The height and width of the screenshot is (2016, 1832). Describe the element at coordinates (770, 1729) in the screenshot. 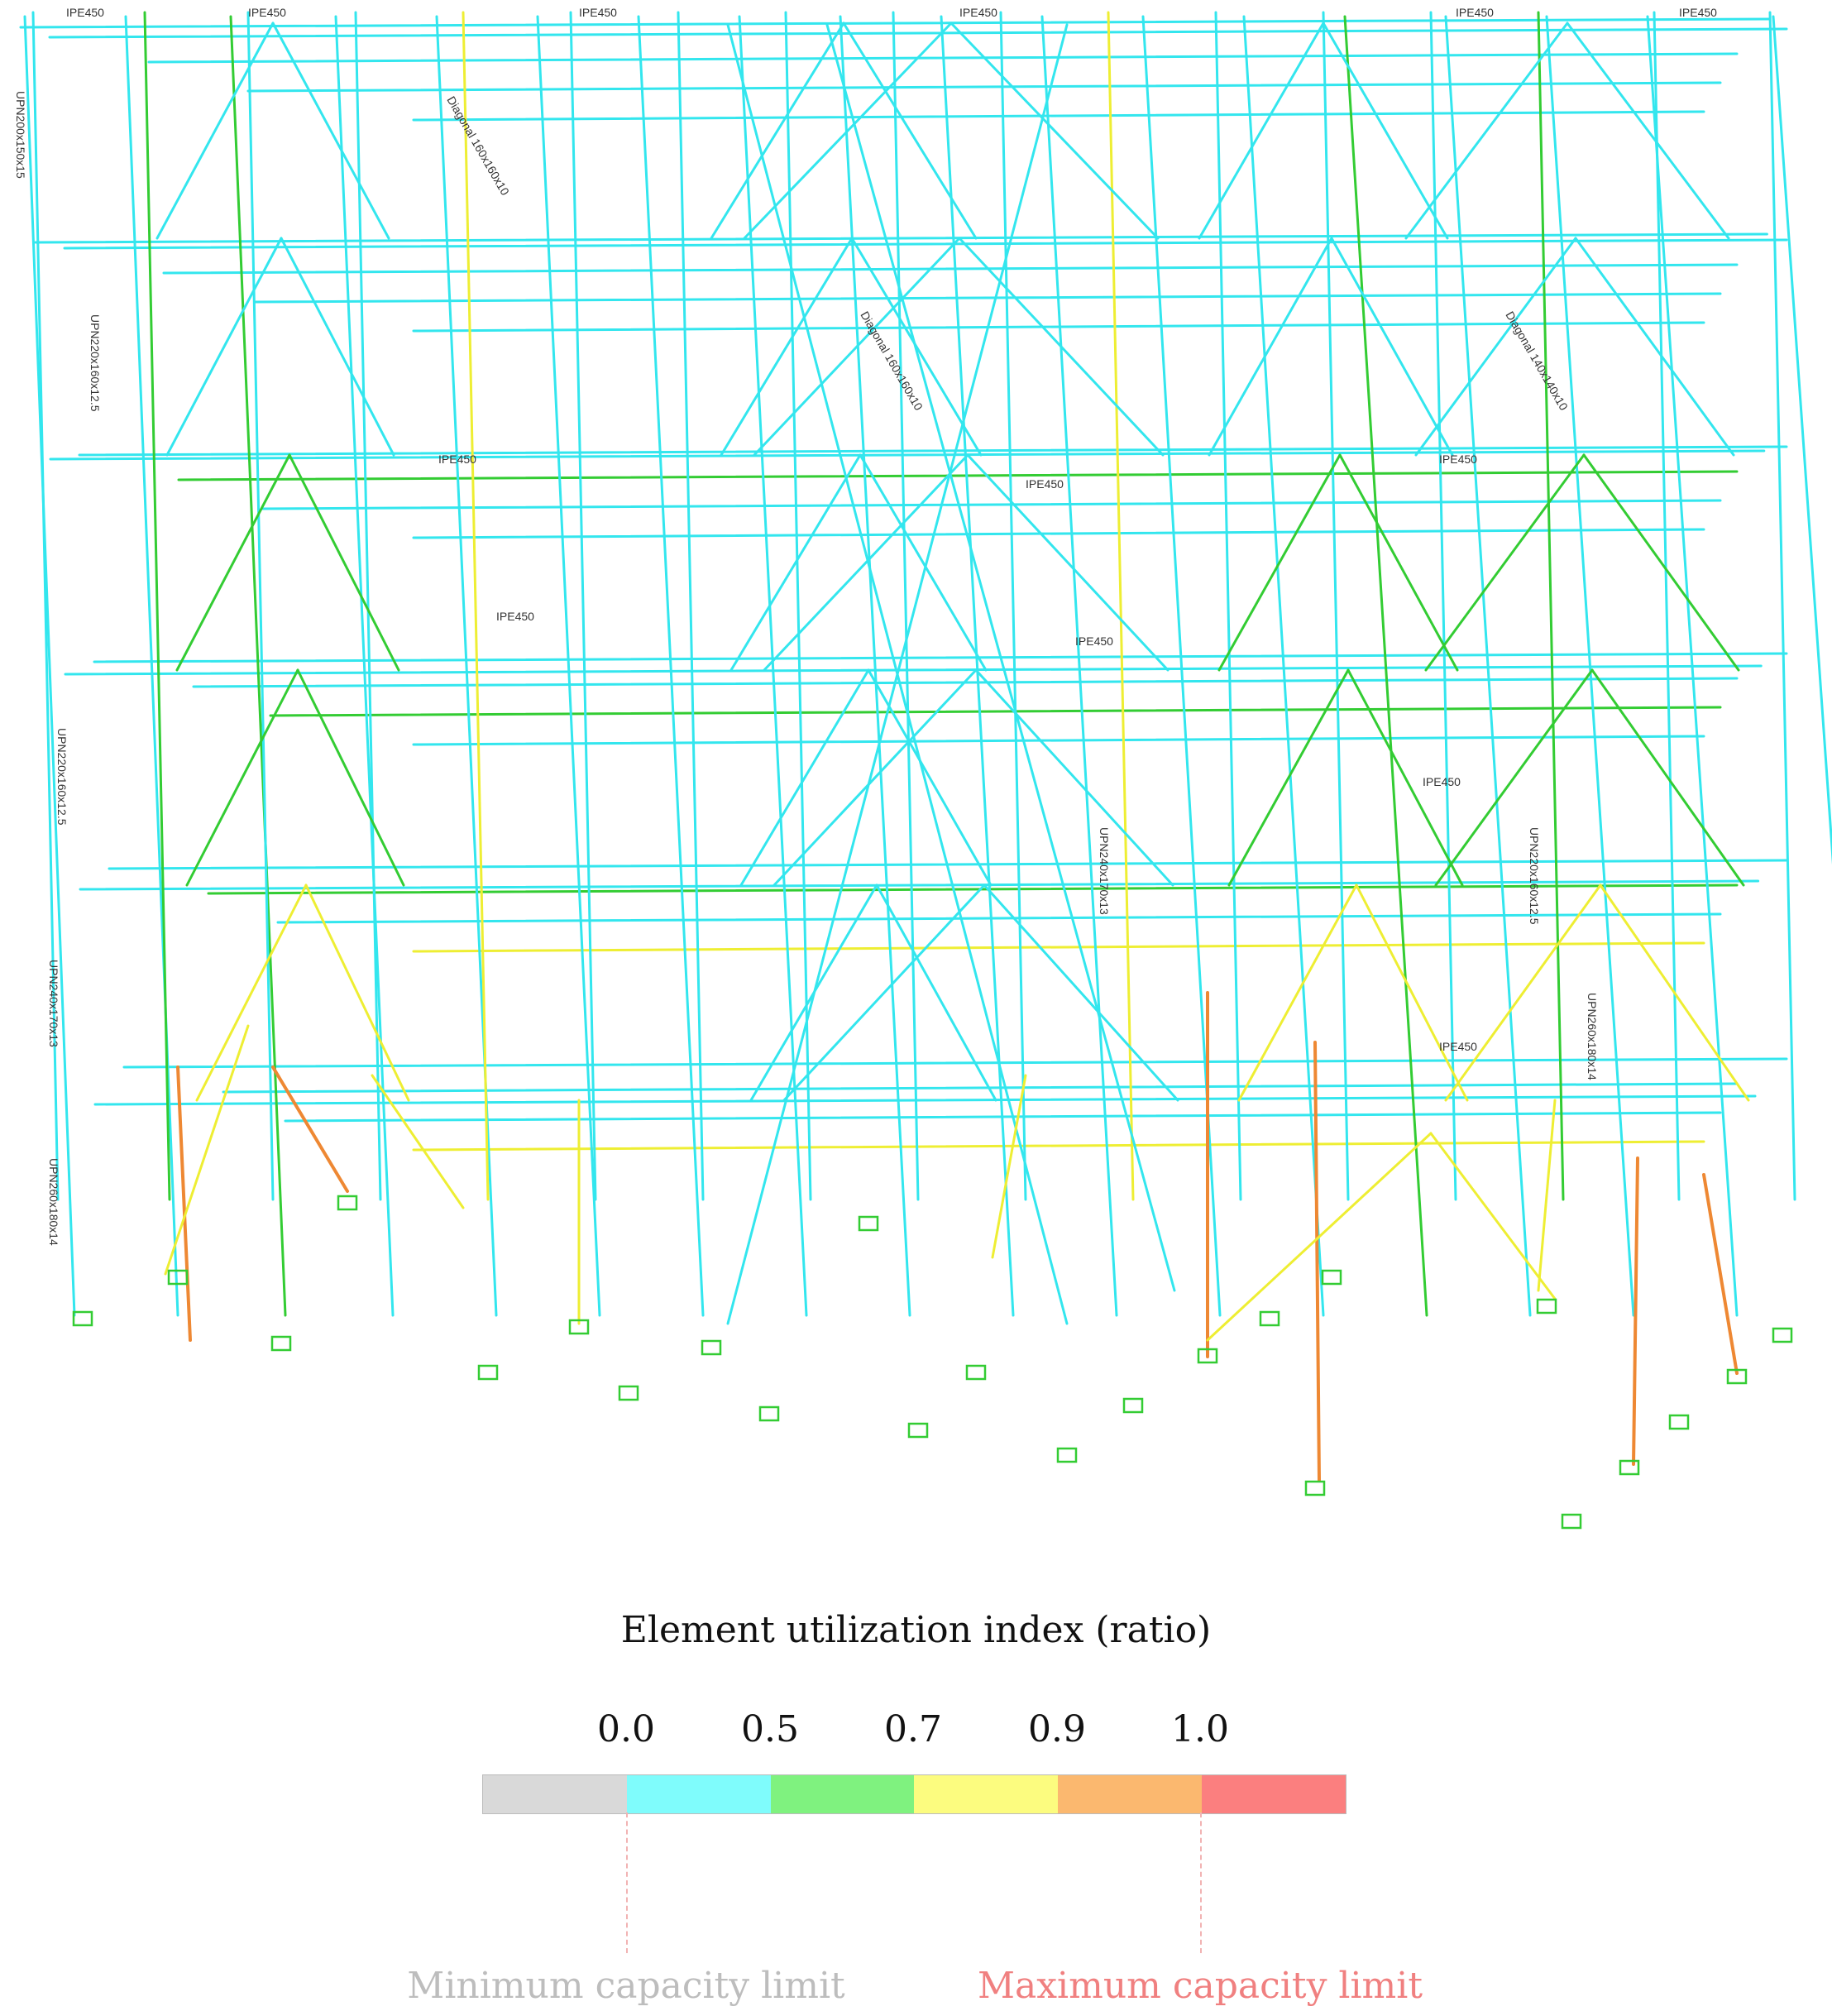

I see `tick-label-0.5: 0.5` at that location.